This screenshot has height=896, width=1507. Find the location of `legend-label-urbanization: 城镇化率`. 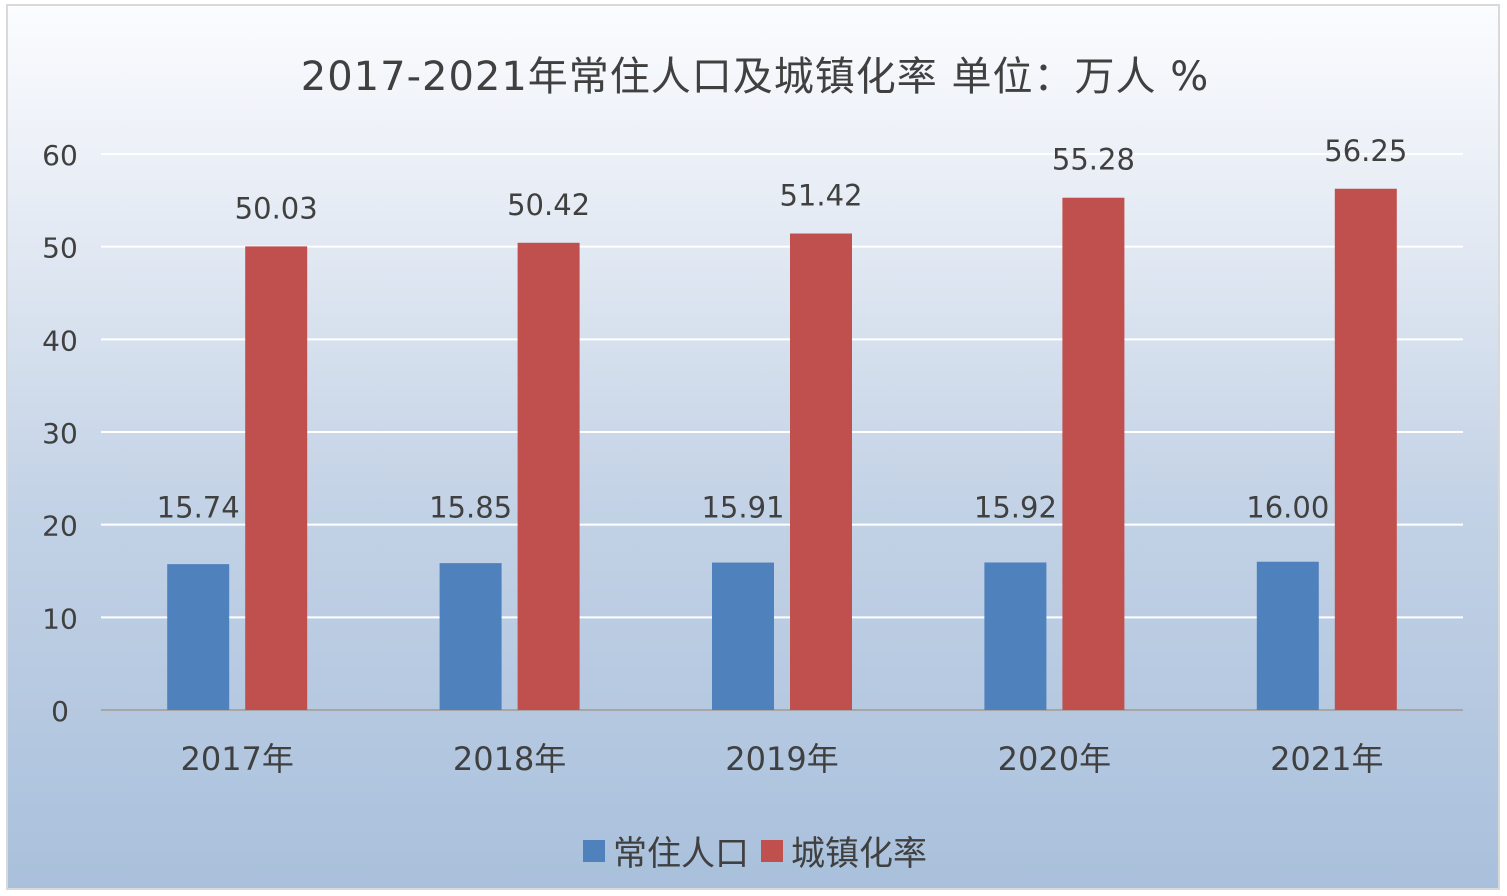

legend-label-urbanization: 城镇化率 is located at coordinates (859, 854).